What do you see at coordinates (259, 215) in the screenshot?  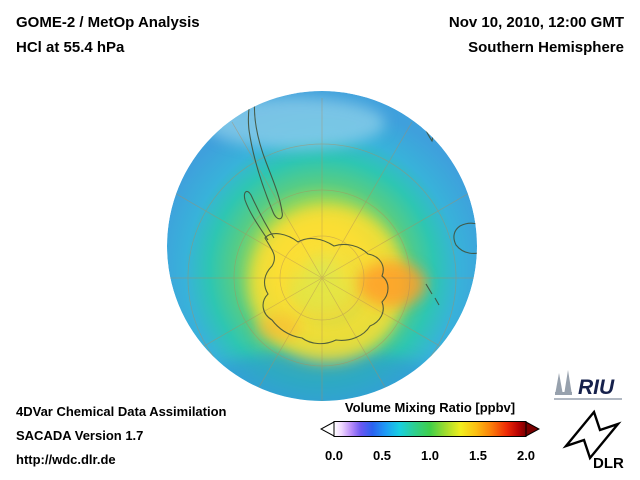 I see `antarctic-peninsula-coast` at bounding box center [259, 215].